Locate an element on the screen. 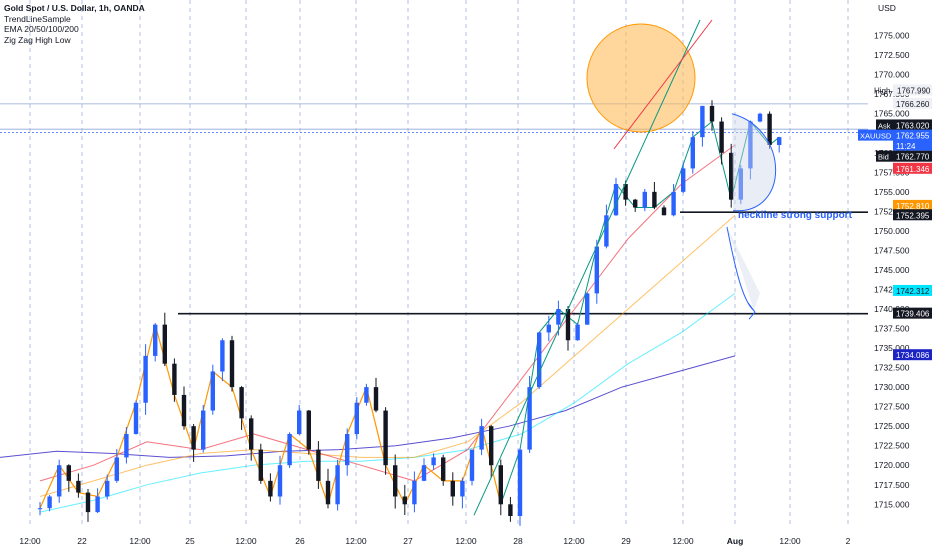 The width and height of the screenshot is (932, 550). time-tick-label: 22 is located at coordinates (82, 541).